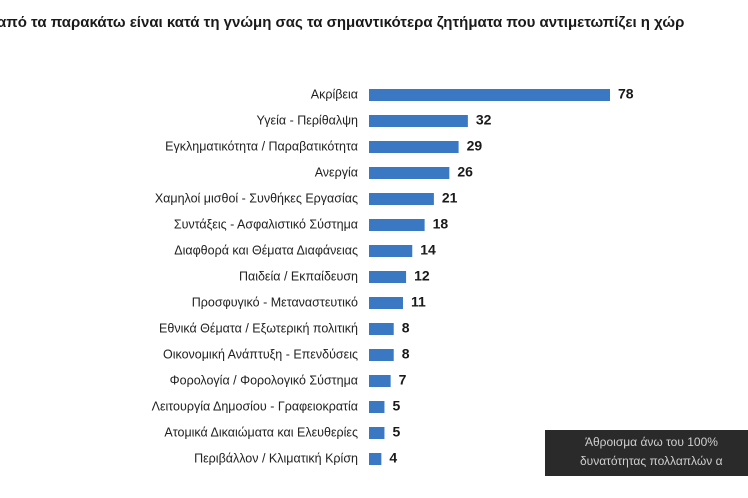 The width and height of the screenshot is (748, 498). Describe the element at coordinates (422, 276) in the screenshot. I see `value-label: 12` at that location.